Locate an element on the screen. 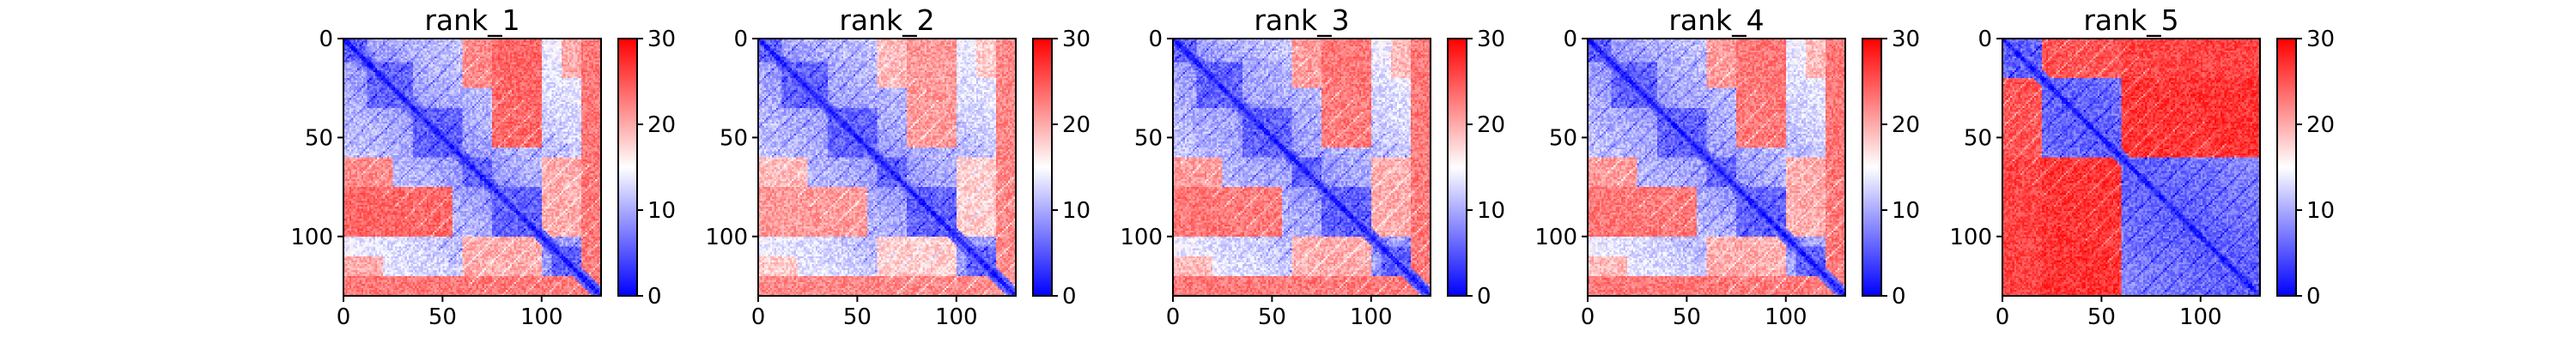 The height and width of the screenshot is (343, 2576). heatmap-panel-rank_3: rank_3 0 50 100 0 50 100 0 10 20 30 is located at coordinates (1312, 166).